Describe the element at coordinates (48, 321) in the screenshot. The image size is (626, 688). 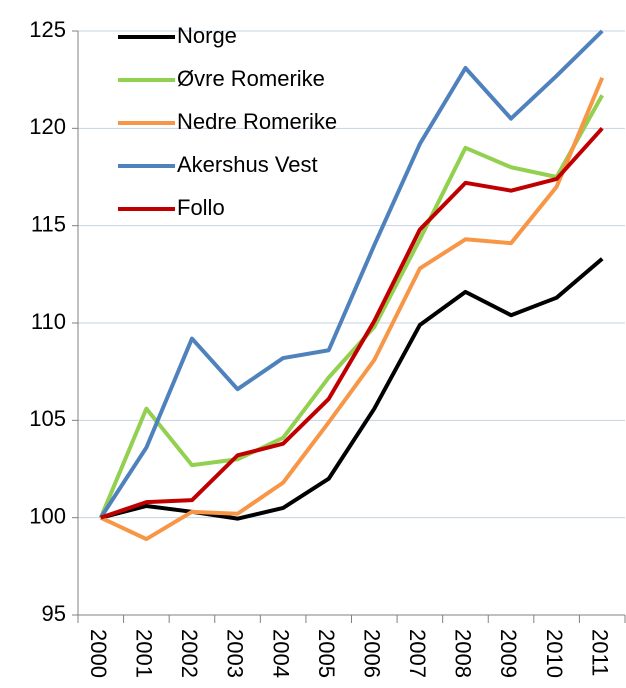
I see `y-tick-label: 110` at that location.